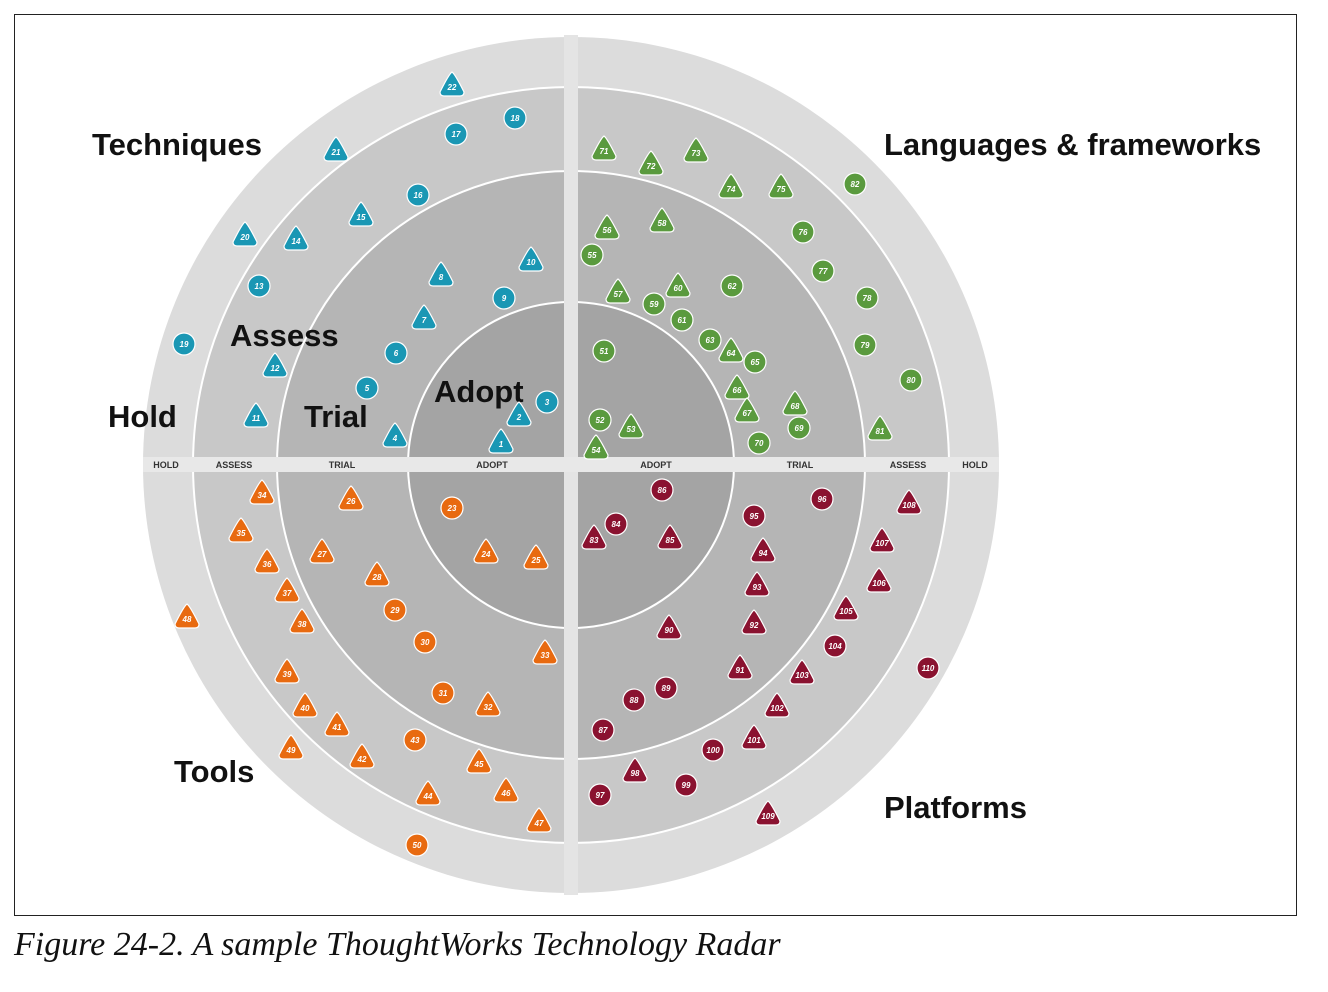 This screenshot has height=992, width=1328. What do you see at coordinates (415, 740) in the screenshot?
I see `blip-43: 43` at bounding box center [415, 740].